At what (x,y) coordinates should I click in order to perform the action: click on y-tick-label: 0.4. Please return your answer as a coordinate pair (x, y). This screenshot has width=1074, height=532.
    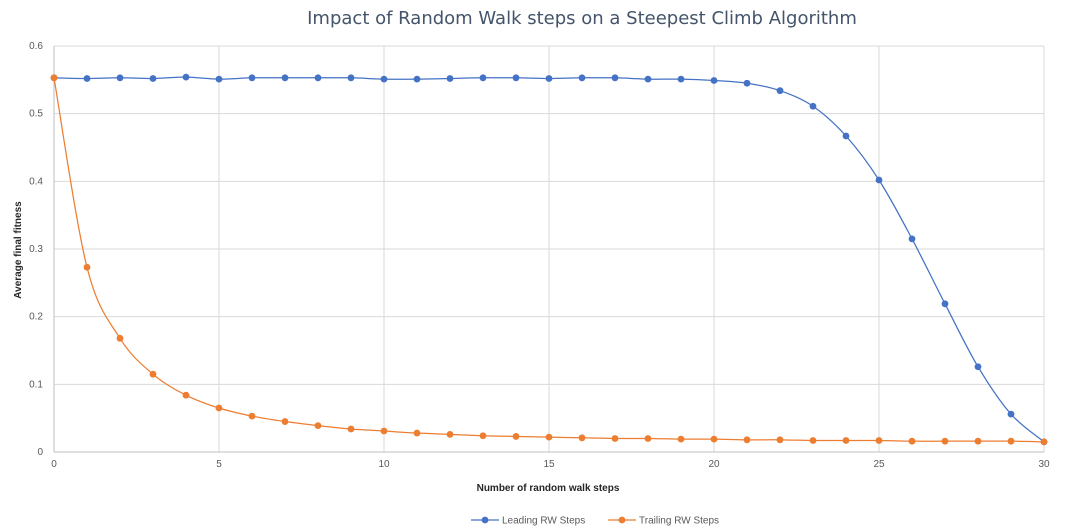
    Looking at the image, I should click on (36, 181).